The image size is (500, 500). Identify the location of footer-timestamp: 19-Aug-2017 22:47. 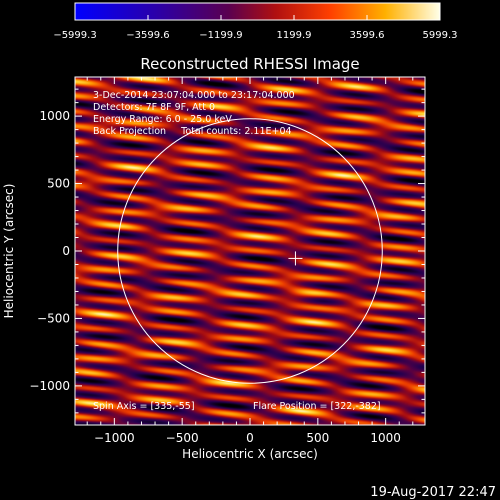
(433, 492).